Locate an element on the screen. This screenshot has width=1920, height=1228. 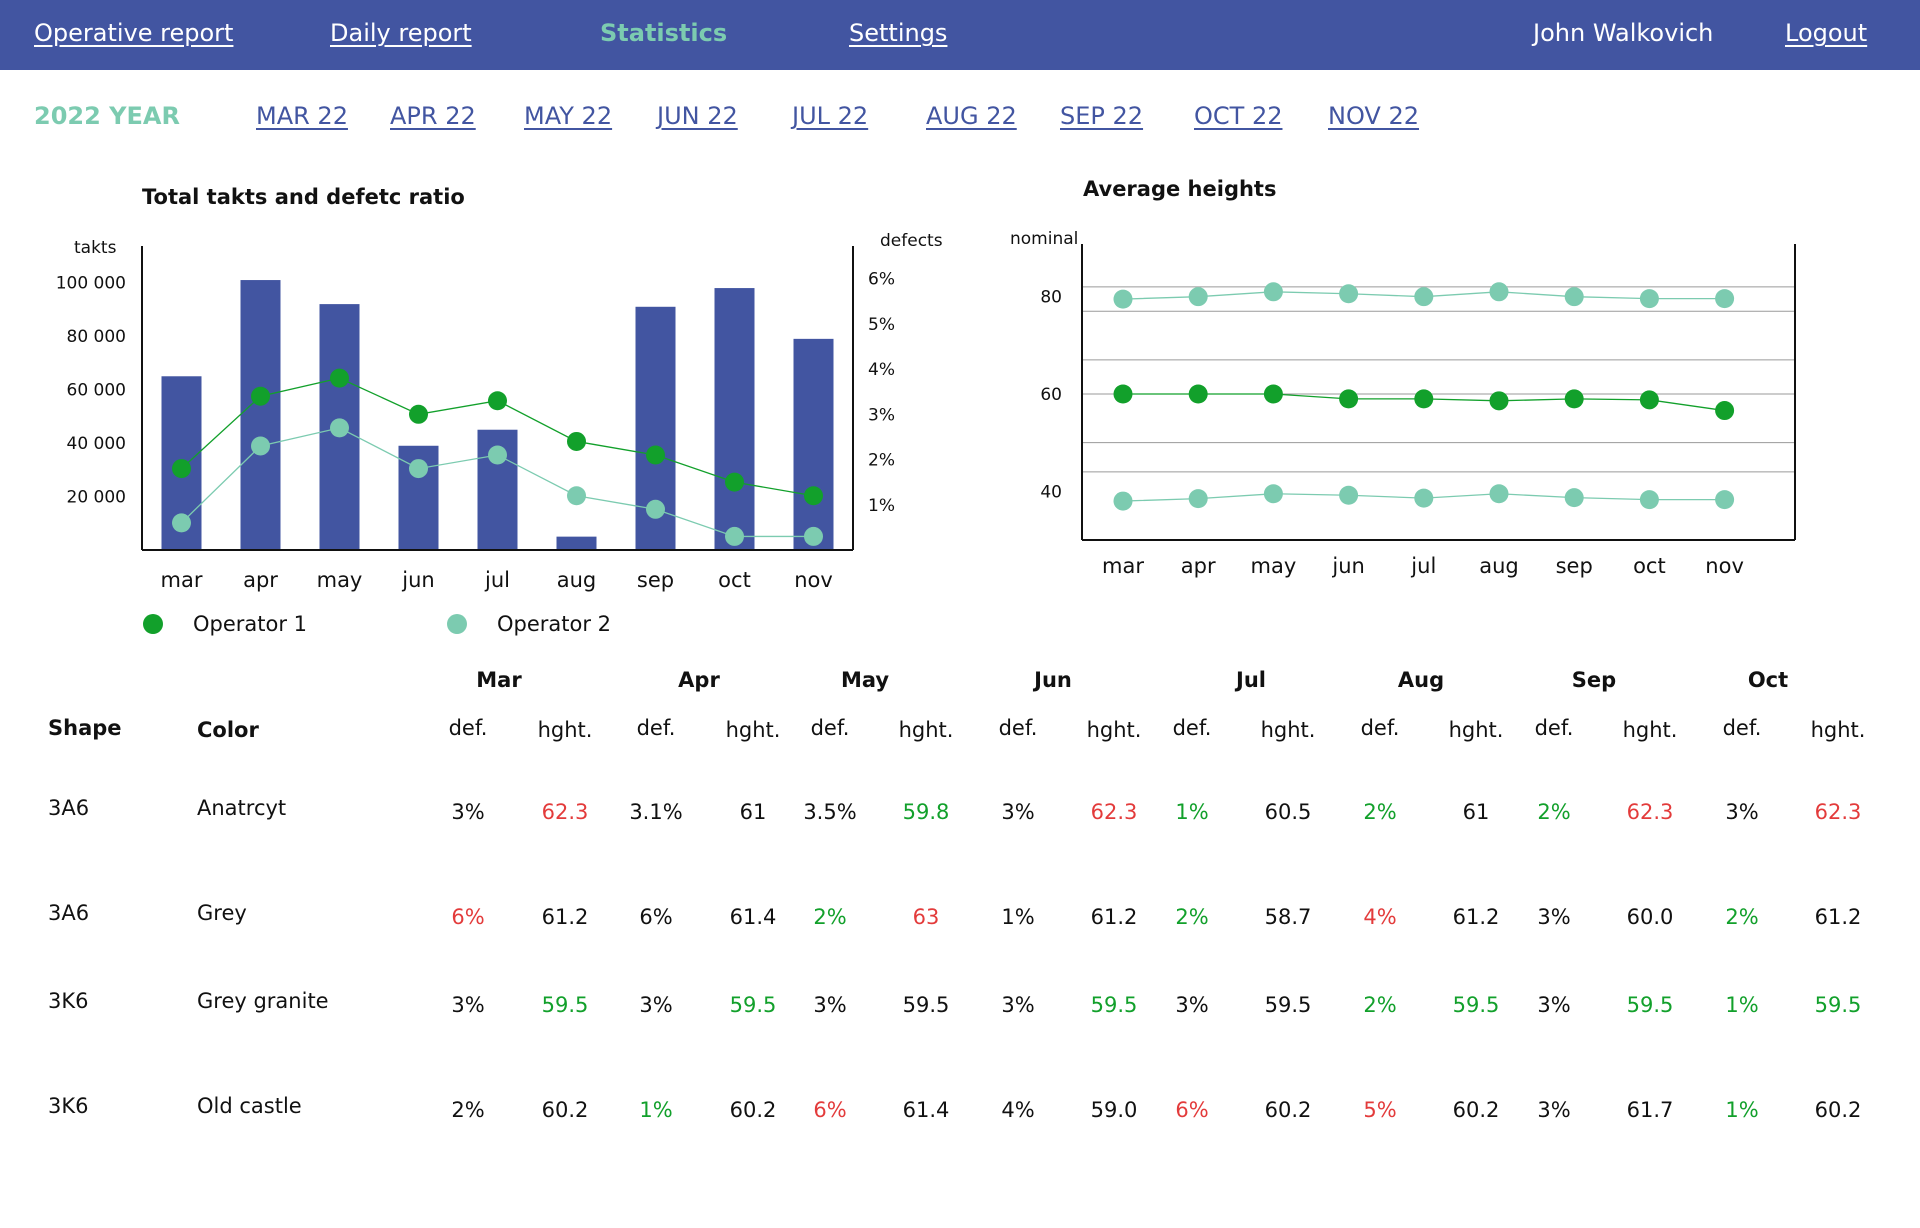
chart1-y2-tick-label: 6% is located at coordinates (881, 280).